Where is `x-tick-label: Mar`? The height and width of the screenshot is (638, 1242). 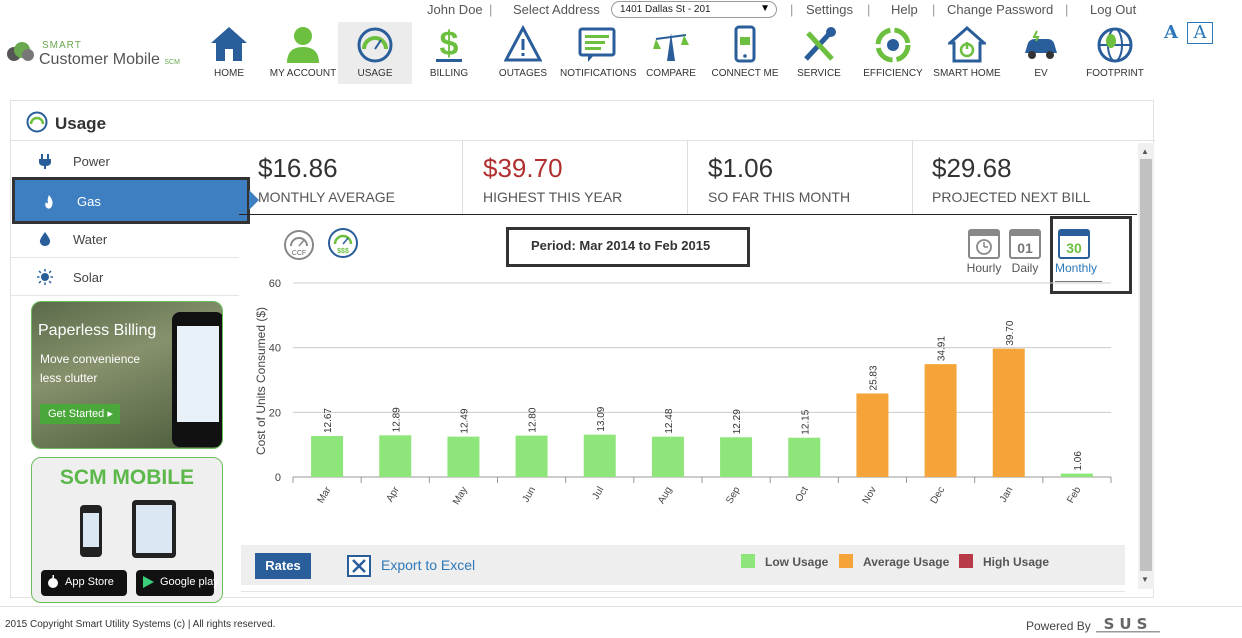 x-tick-label: Mar is located at coordinates (325, 494).